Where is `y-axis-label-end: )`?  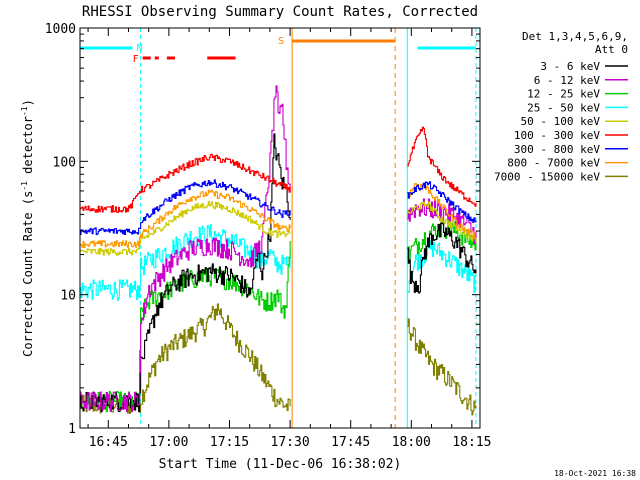
y-axis-label-end: ) is located at coordinates (28, 102).